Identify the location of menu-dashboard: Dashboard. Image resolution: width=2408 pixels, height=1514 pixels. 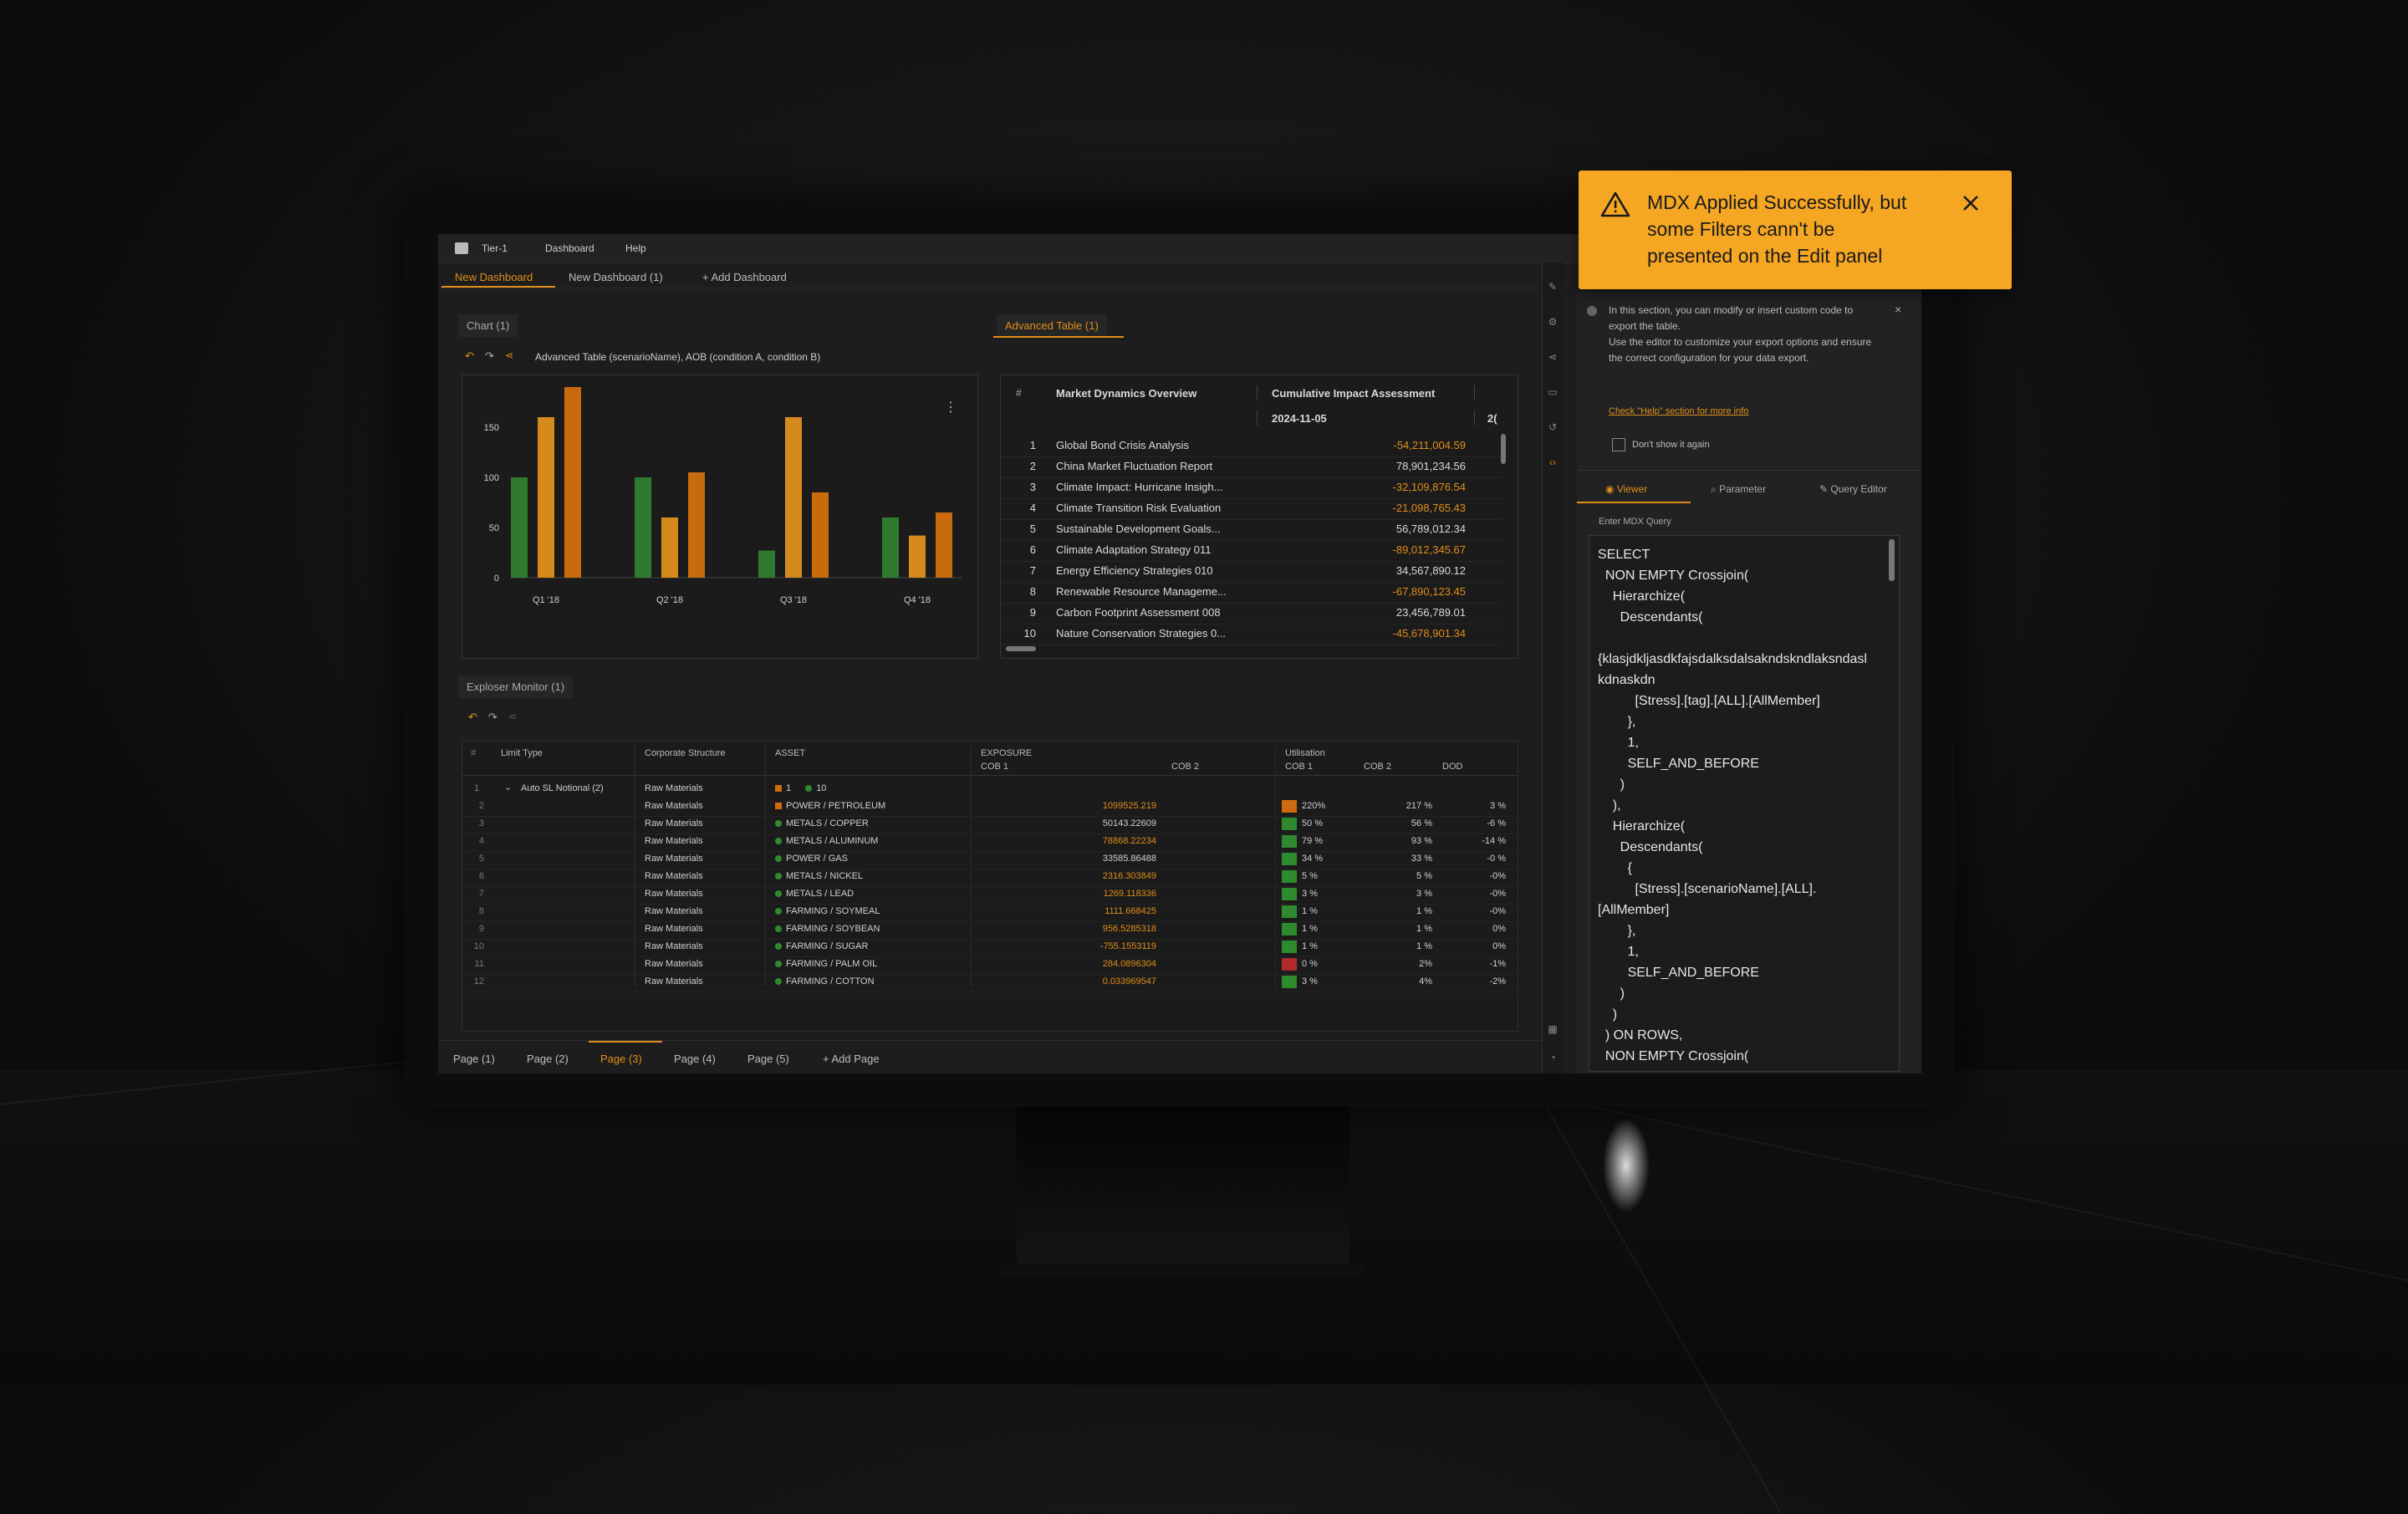
(570, 248).